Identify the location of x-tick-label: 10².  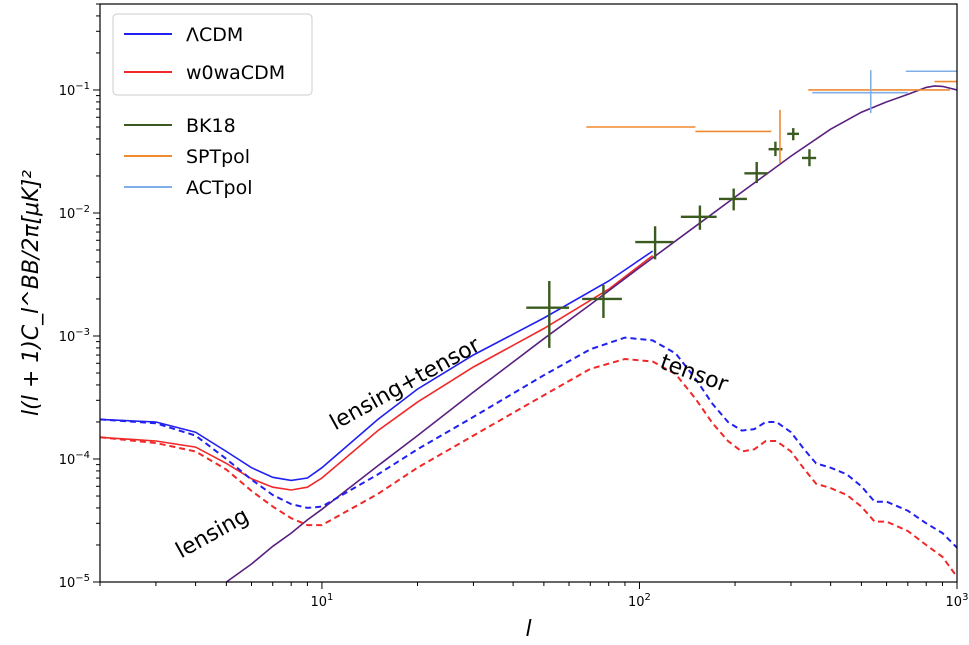
(639, 601).